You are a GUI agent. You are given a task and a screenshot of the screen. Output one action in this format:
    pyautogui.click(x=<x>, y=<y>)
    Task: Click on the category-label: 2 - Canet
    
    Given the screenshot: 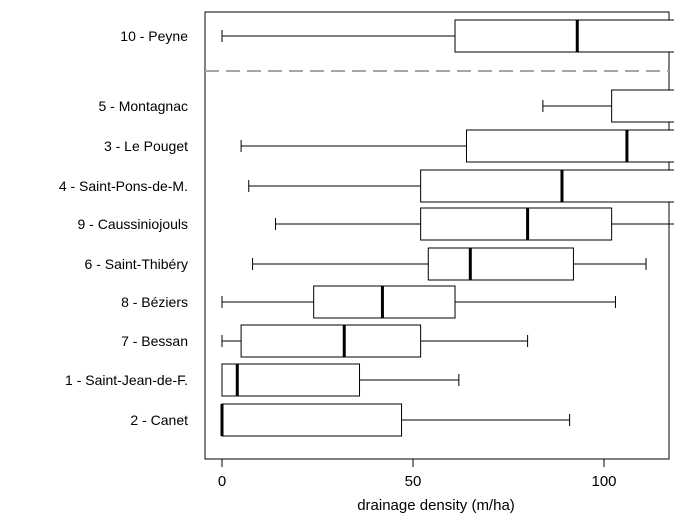 What is the action you would take?
    pyautogui.click(x=159, y=420)
    